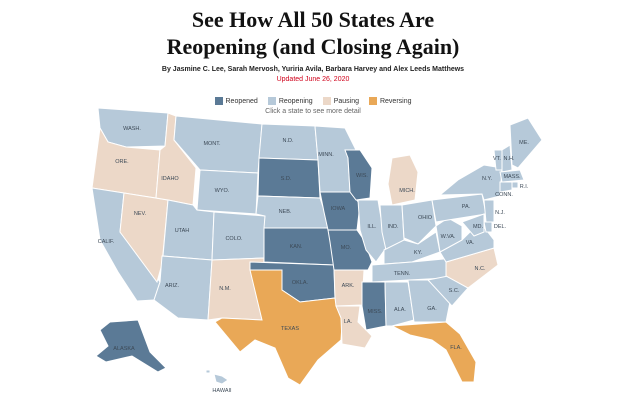 This screenshot has width=626, height=400. I want to click on state-mich, so click(403, 180).